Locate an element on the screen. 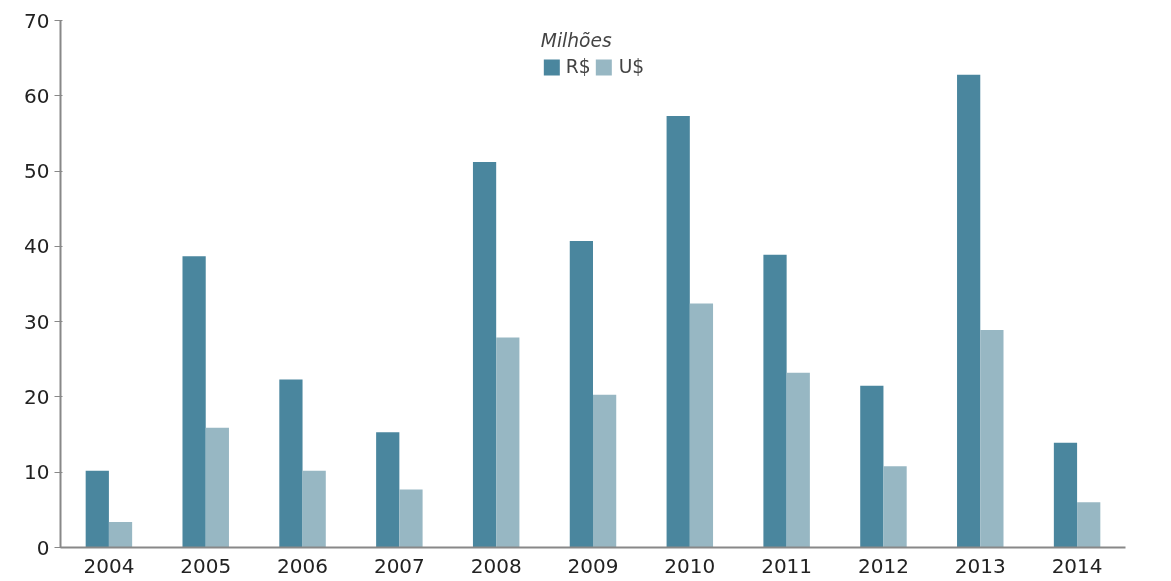 This screenshot has height=581, width=1171. x-tick-label: 2009 is located at coordinates (593, 565).